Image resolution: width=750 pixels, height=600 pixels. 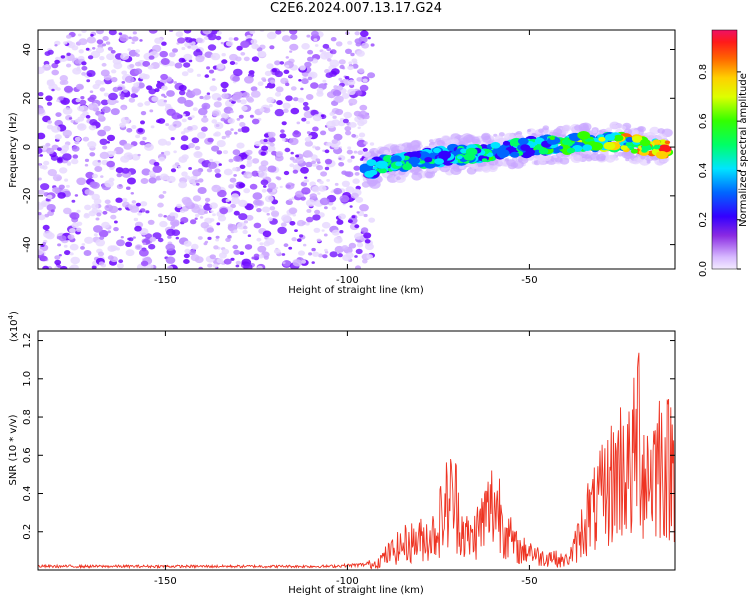 What do you see at coordinates (14, 330) in the screenshot?
I see `snr-multiplier-open: (x10` at bounding box center [14, 330].